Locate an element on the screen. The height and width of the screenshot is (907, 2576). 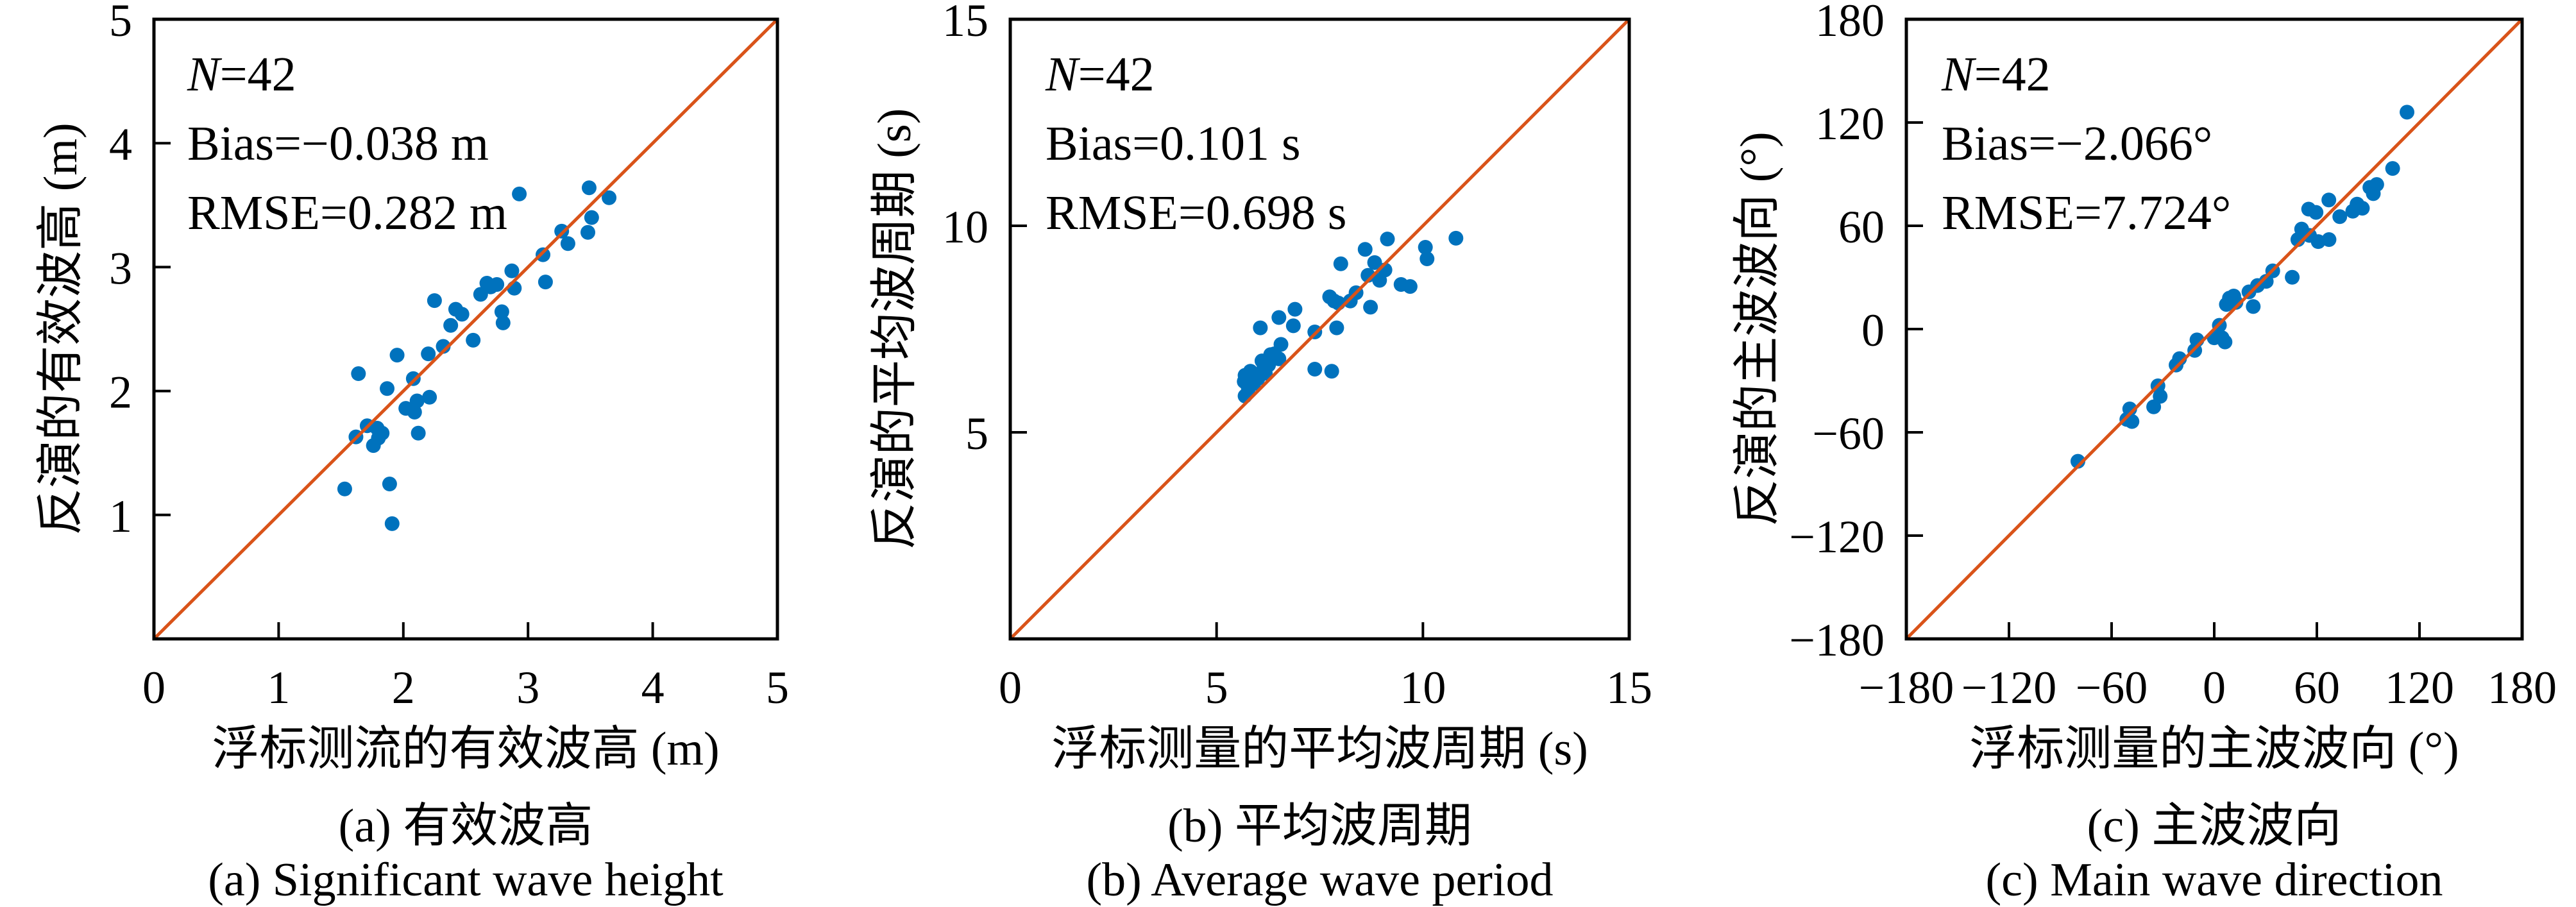
y-axis-label-b: 反演的平均波周期 (s) is located at coordinates (895, 329).